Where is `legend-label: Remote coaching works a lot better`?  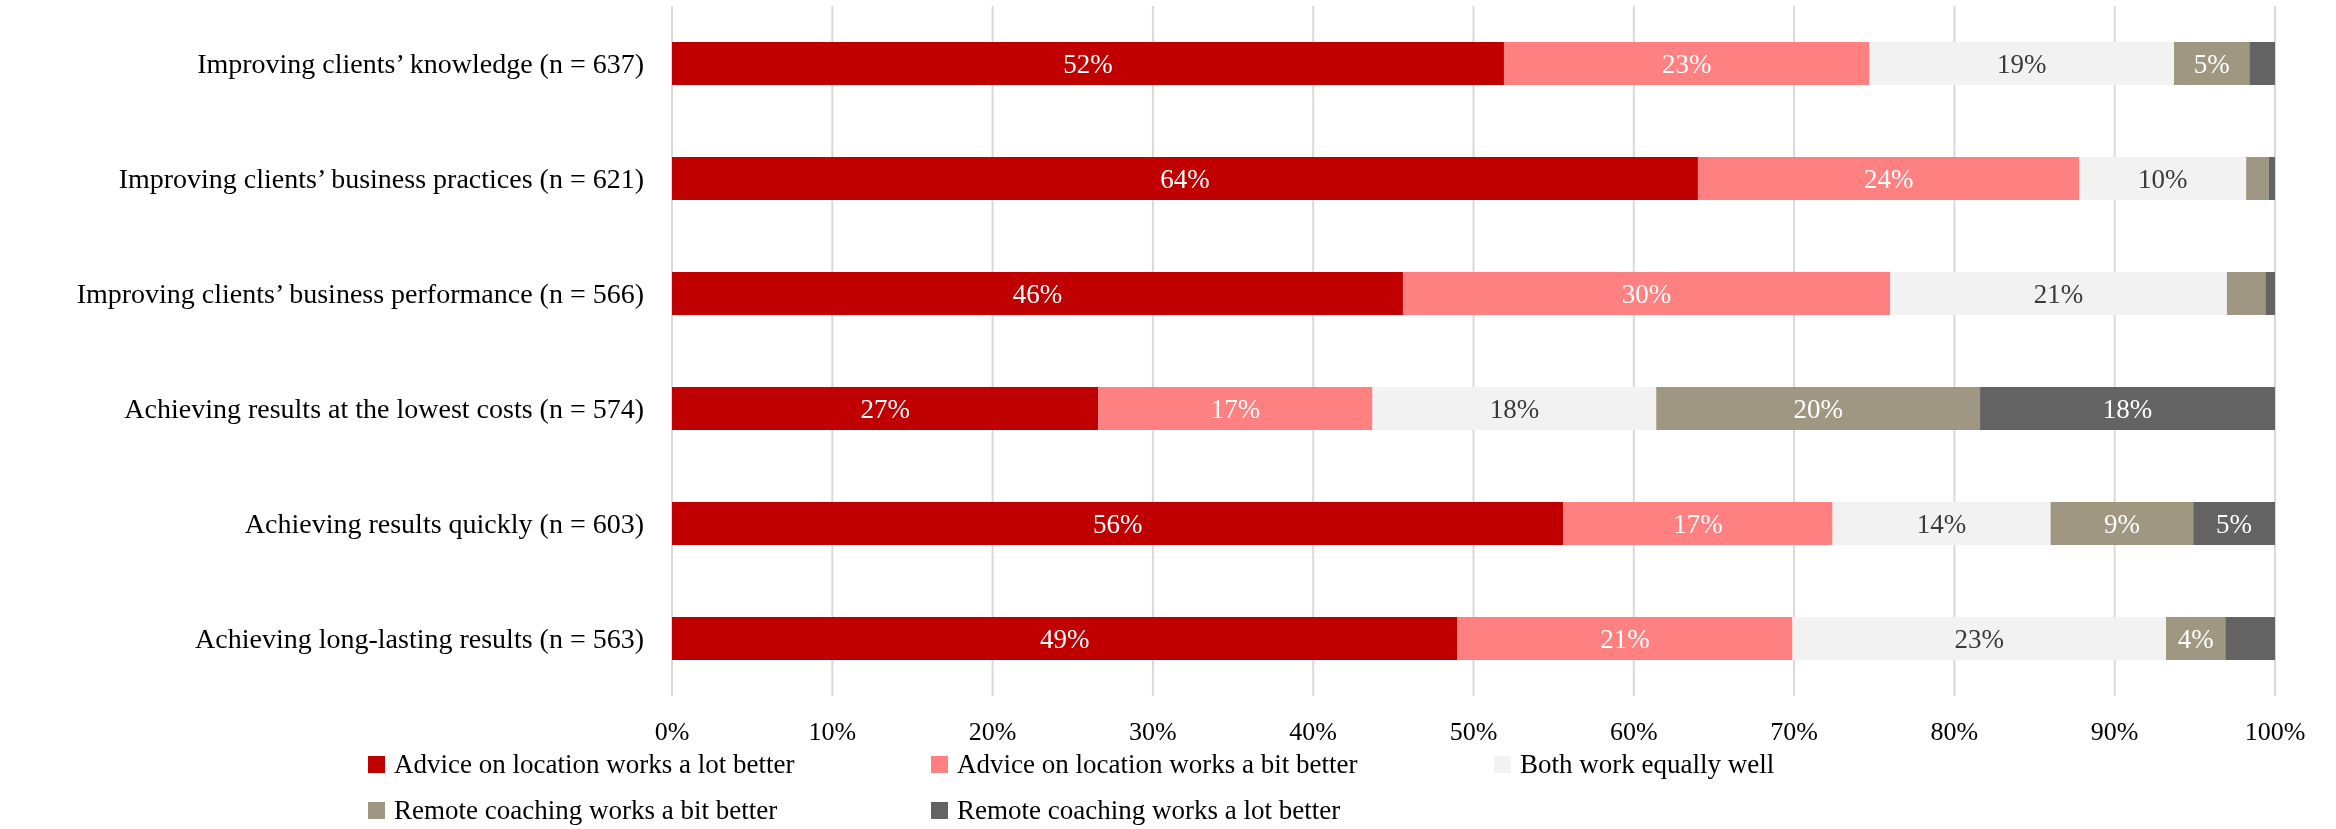 legend-label: Remote coaching works a lot better is located at coordinates (1149, 810).